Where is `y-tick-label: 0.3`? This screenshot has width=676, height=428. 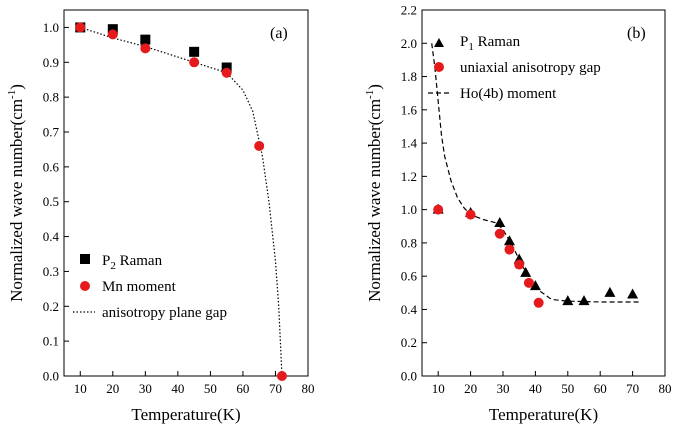 y-tick-label: 0.3 is located at coordinates (51, 271).